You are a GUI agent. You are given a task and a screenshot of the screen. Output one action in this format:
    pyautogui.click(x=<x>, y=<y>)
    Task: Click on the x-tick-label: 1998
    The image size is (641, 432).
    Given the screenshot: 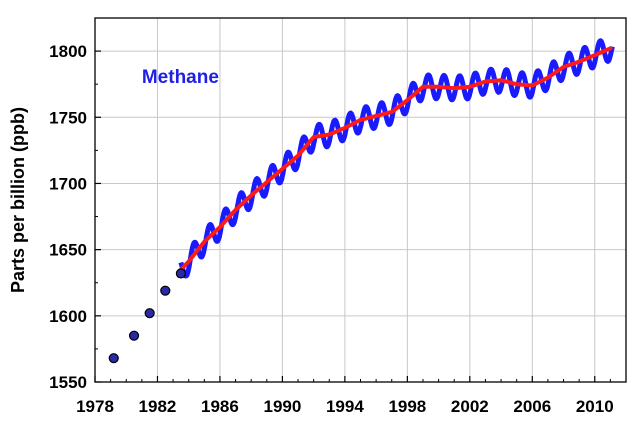 What is the action you would take?
    pyautogui.click(x=407, y=406)
    